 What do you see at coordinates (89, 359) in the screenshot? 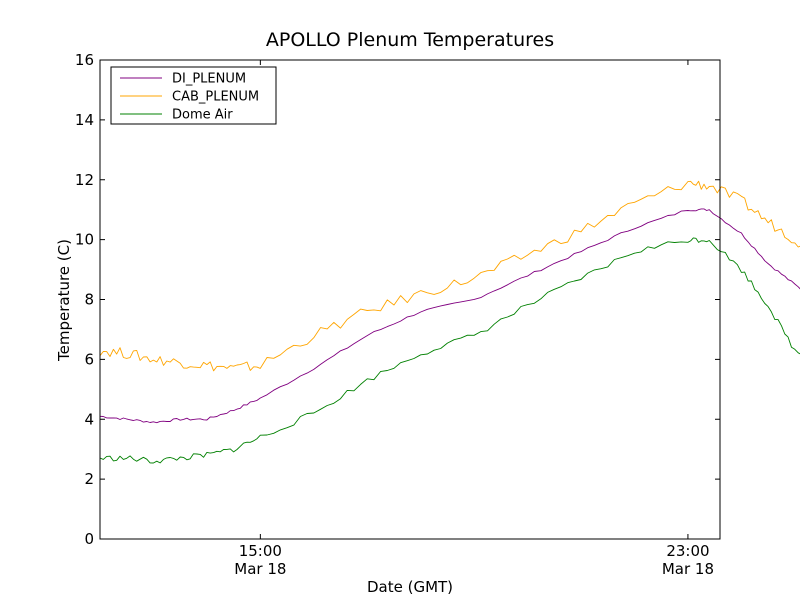
I see `y-tick-label: 6` at bounding box center [89, 359].